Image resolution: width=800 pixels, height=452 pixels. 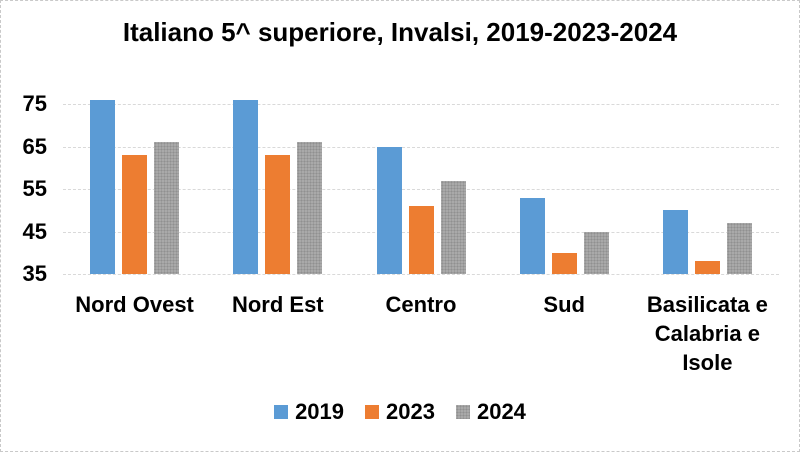 What do you see at coordinates (421, 304) in the screenshot?
I see `x-category-label-centro: Centro` at bounding box center [421, 304].